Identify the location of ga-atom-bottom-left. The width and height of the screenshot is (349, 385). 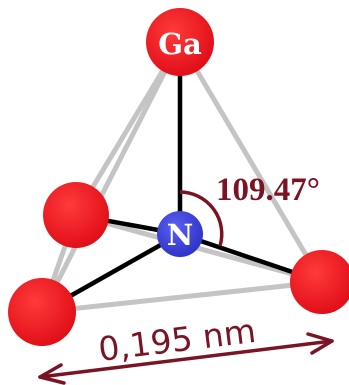
(42, 312).